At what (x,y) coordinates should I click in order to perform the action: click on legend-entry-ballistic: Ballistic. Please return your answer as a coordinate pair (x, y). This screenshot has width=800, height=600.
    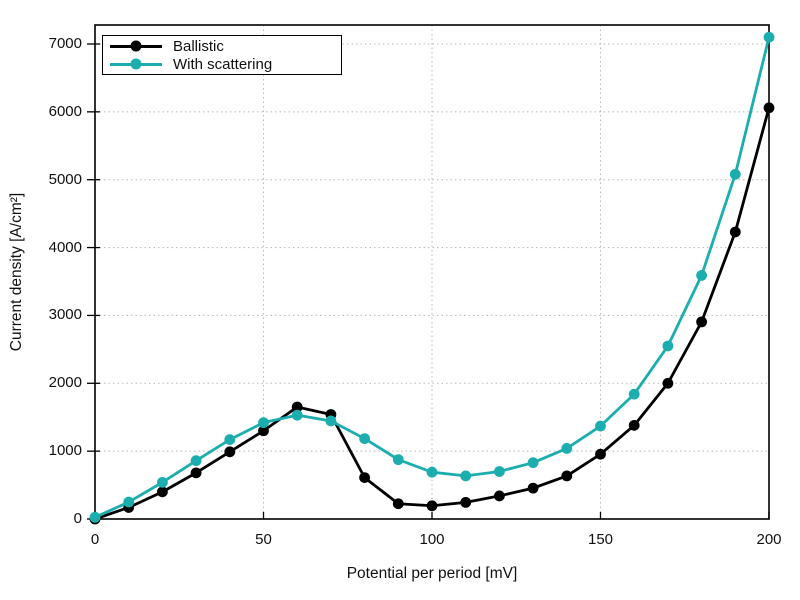
    Looking at the image, I should click on (225, 46).